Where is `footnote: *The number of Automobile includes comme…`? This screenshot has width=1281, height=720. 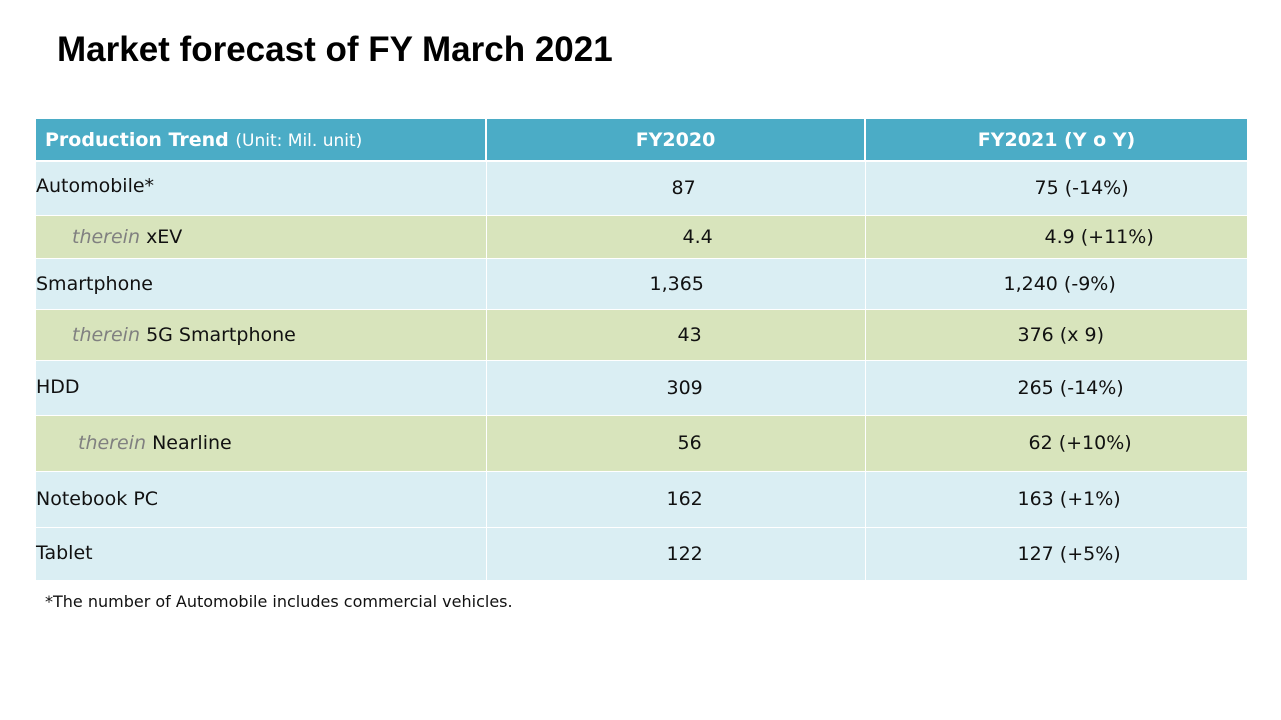
footnote: *The number of Automobile includes comme… is located at coordinates (279, 601).